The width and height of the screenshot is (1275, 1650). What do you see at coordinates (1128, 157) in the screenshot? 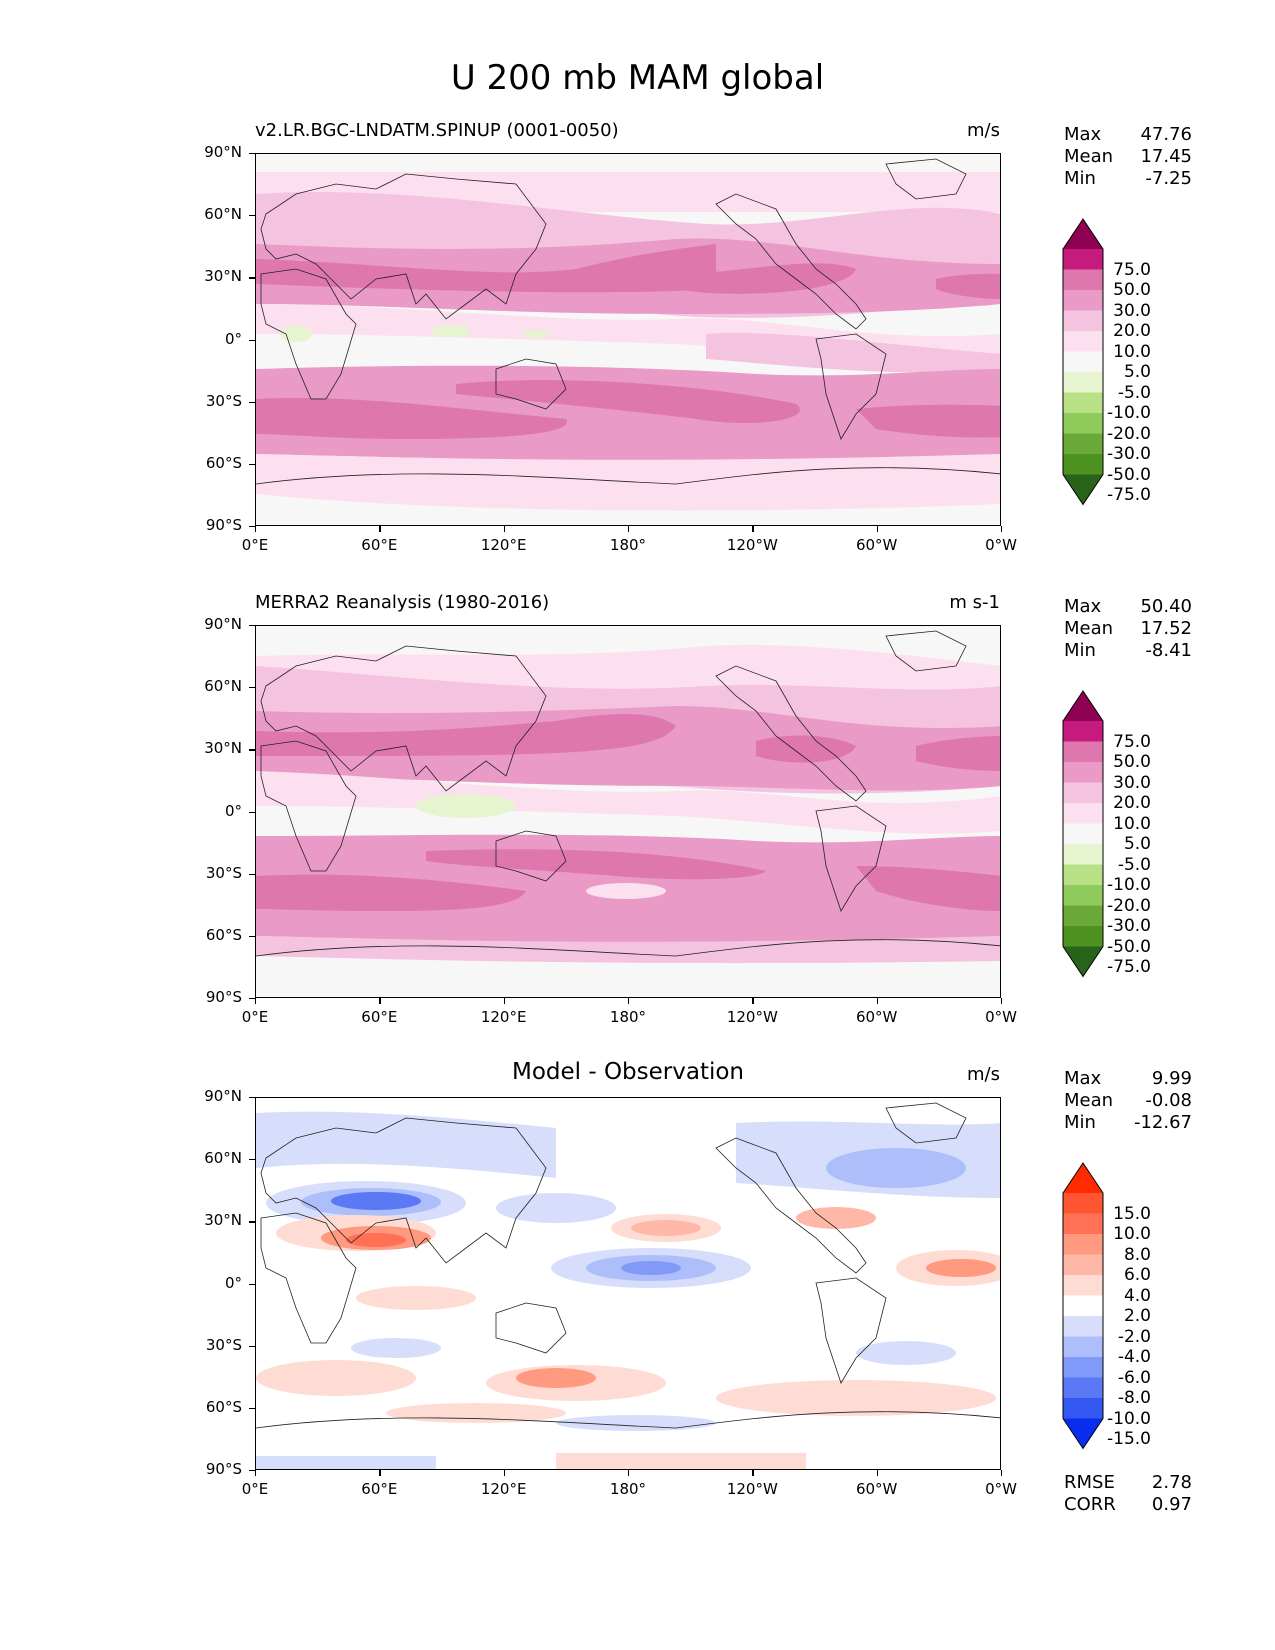
I see `stat-mean: Mean 17.45` at bounding box center [1128, 157].